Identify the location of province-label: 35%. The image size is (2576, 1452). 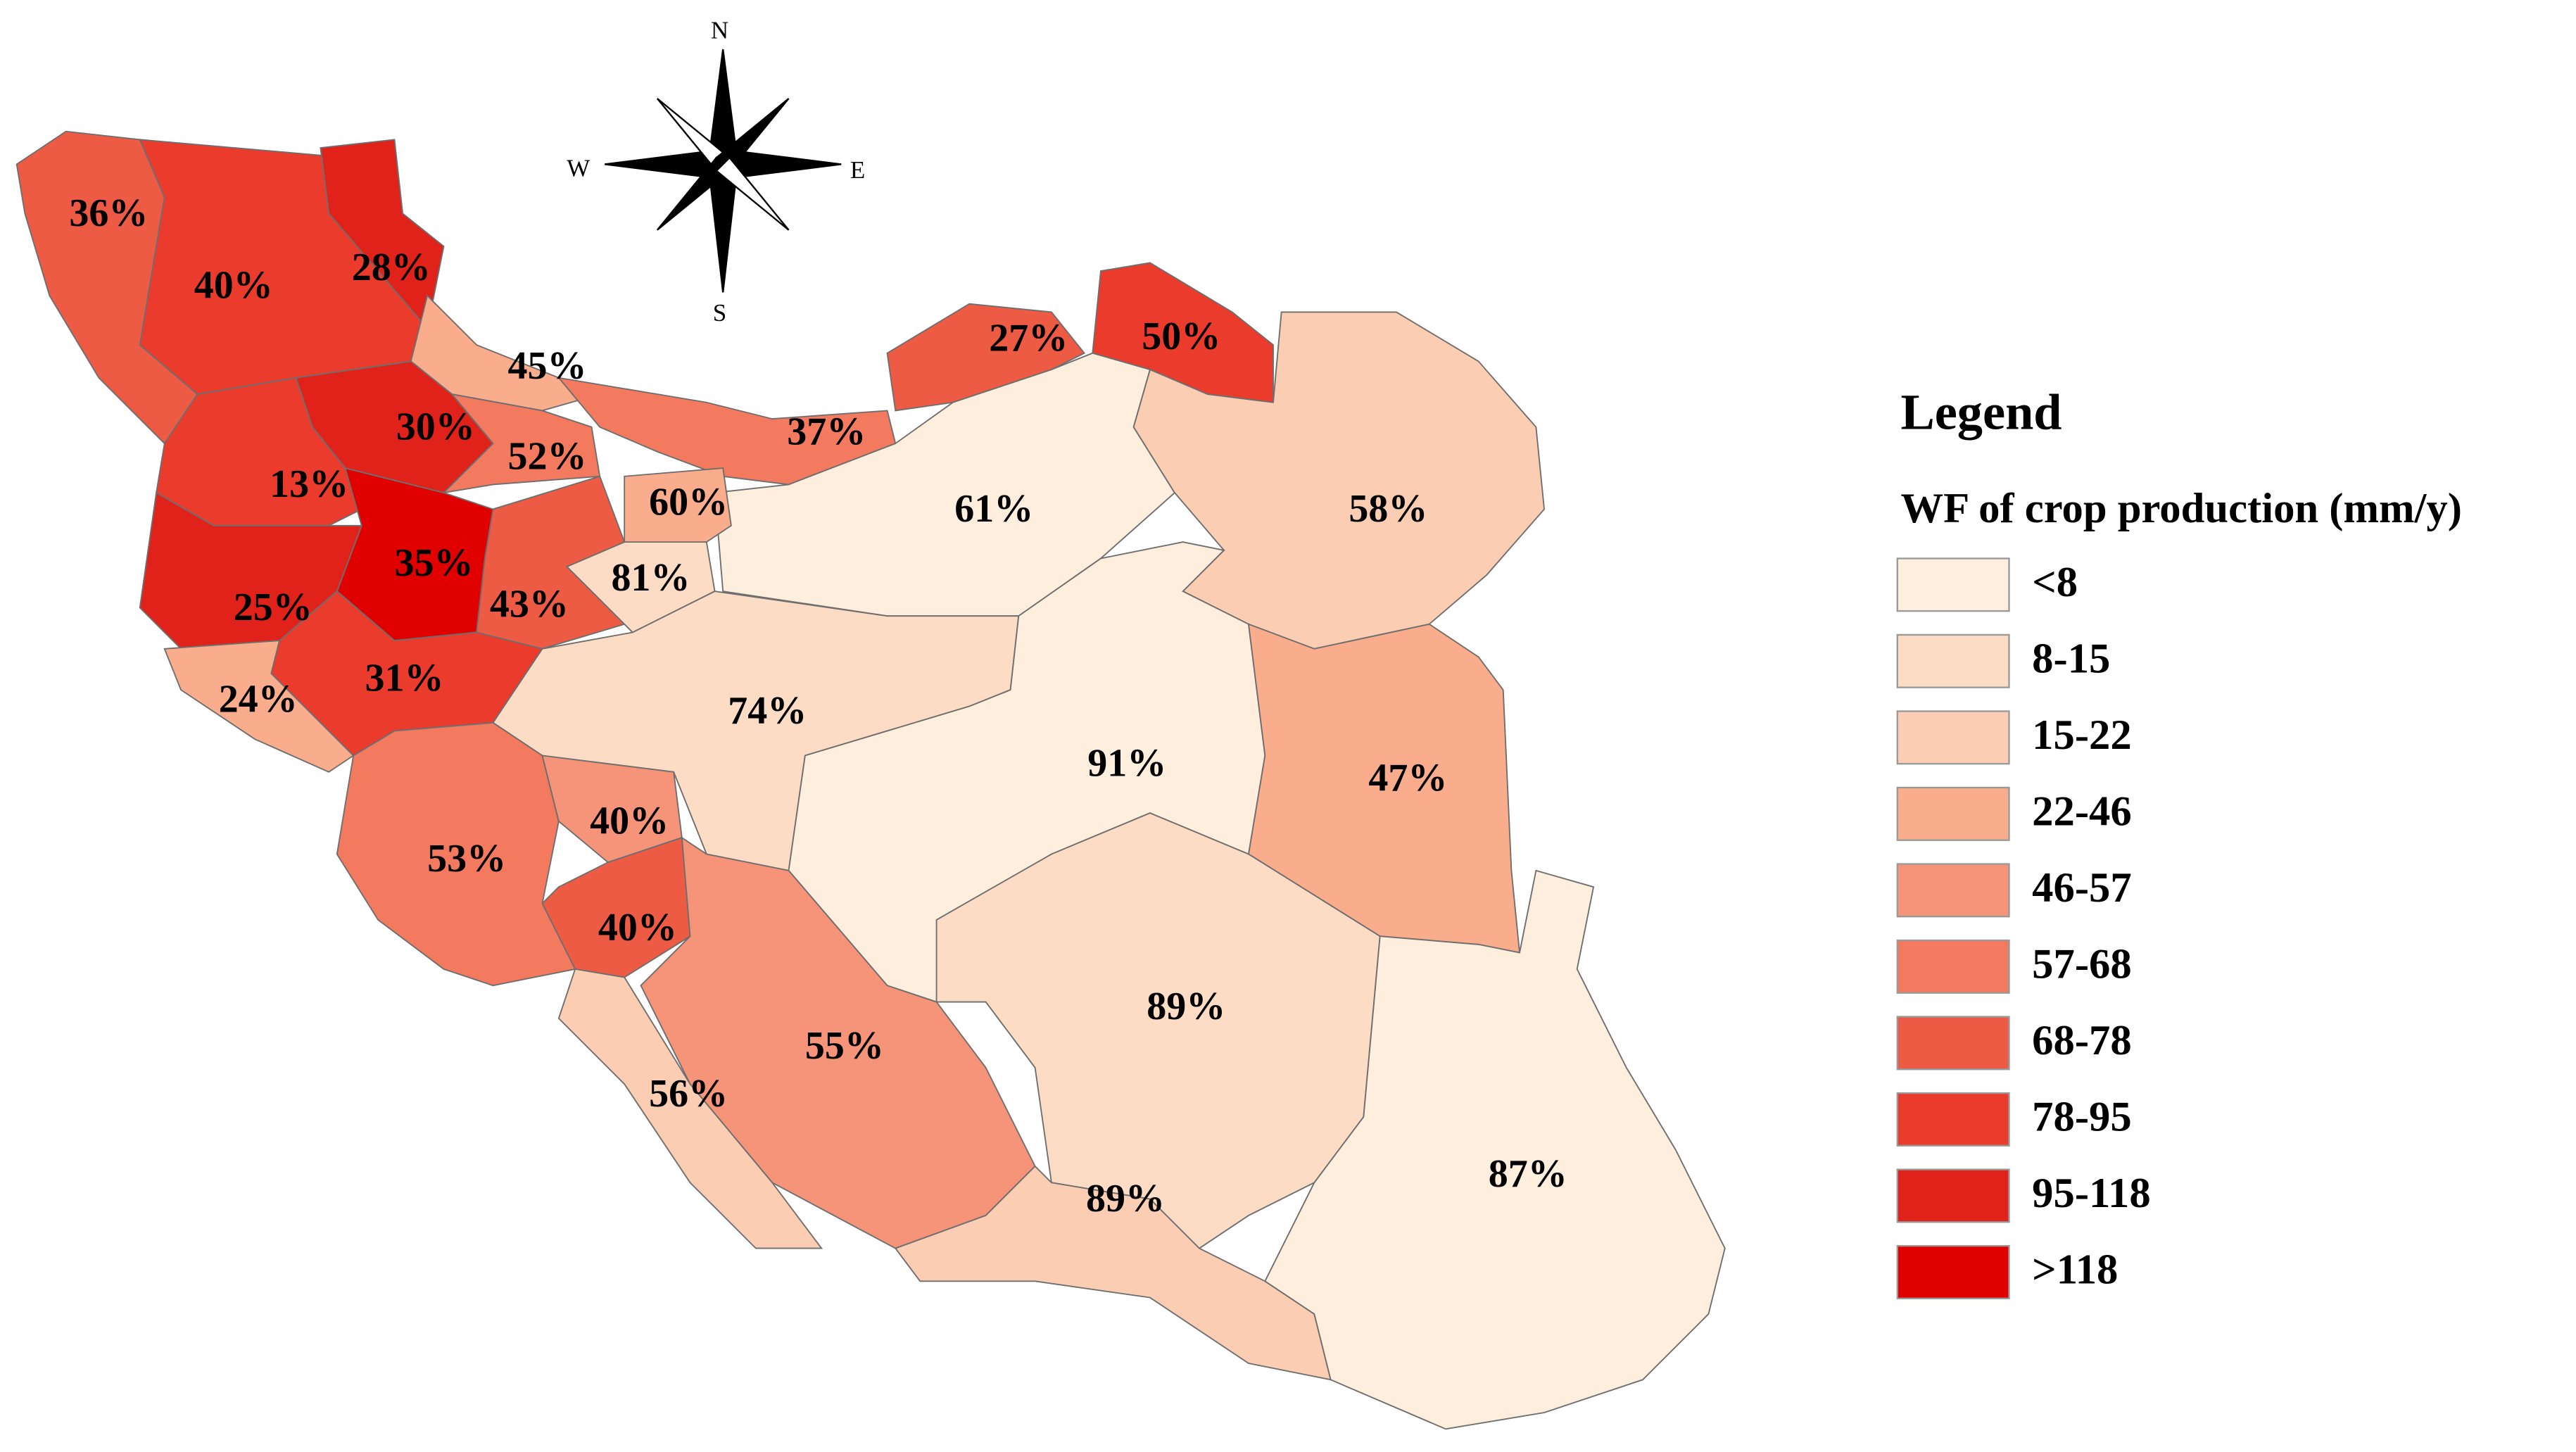
(433, 563).